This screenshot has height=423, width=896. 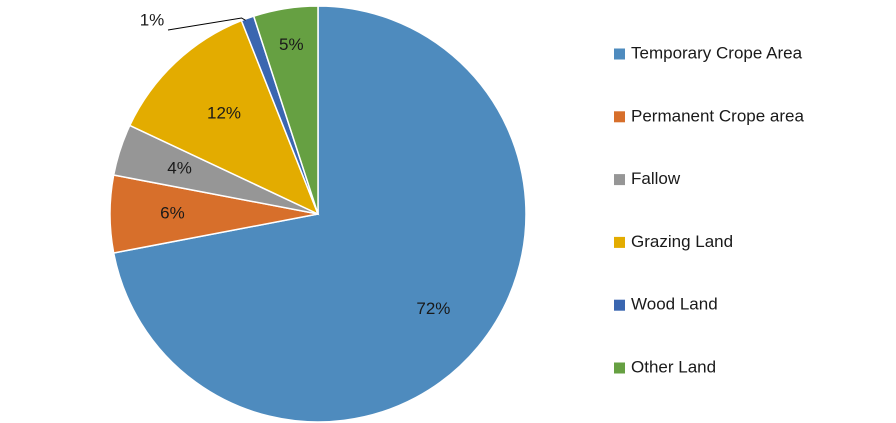 I want to click on pie-slice-other-land, so click(x=285, y=110).